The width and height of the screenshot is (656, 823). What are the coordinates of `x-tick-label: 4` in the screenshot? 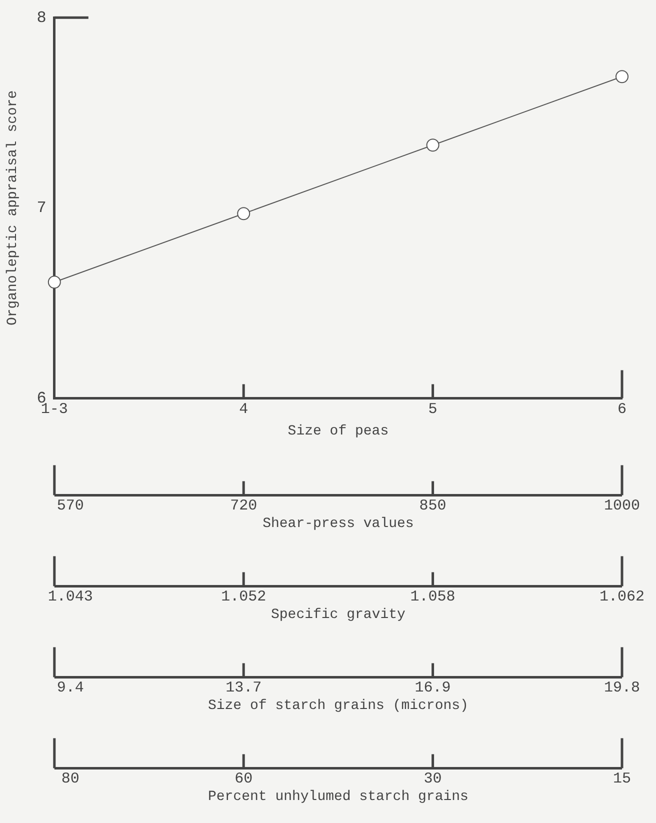 It's located at (243, 409).